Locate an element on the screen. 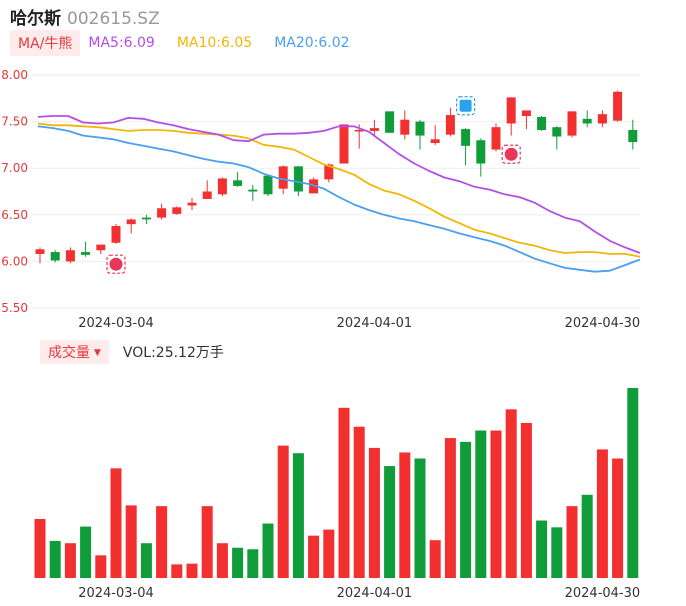 This screenshot has height=606, width=686. volume-x-tick-label: 2024-04-01 is located at coordinates (375, 593).